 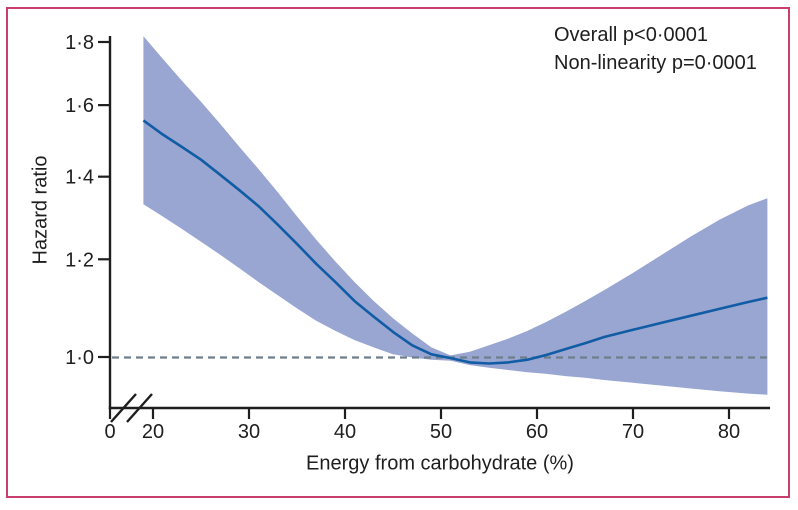 What do you see at coordinates (153, 432) in the screenshot?
I see `x-tick-label: 20` at bounding box center [153, 432].